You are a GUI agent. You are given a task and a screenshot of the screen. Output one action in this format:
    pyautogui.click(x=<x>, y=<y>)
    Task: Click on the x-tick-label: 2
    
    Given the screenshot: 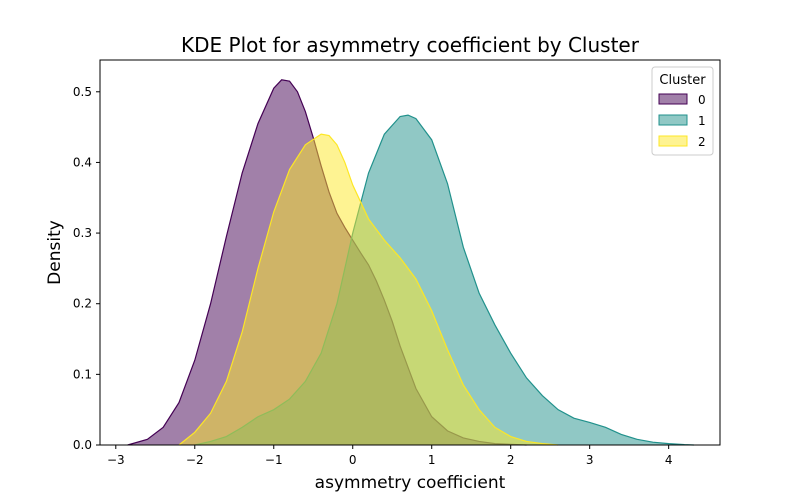 What is the action you would take?
    pyautogui.click(x=511, y=460)
    